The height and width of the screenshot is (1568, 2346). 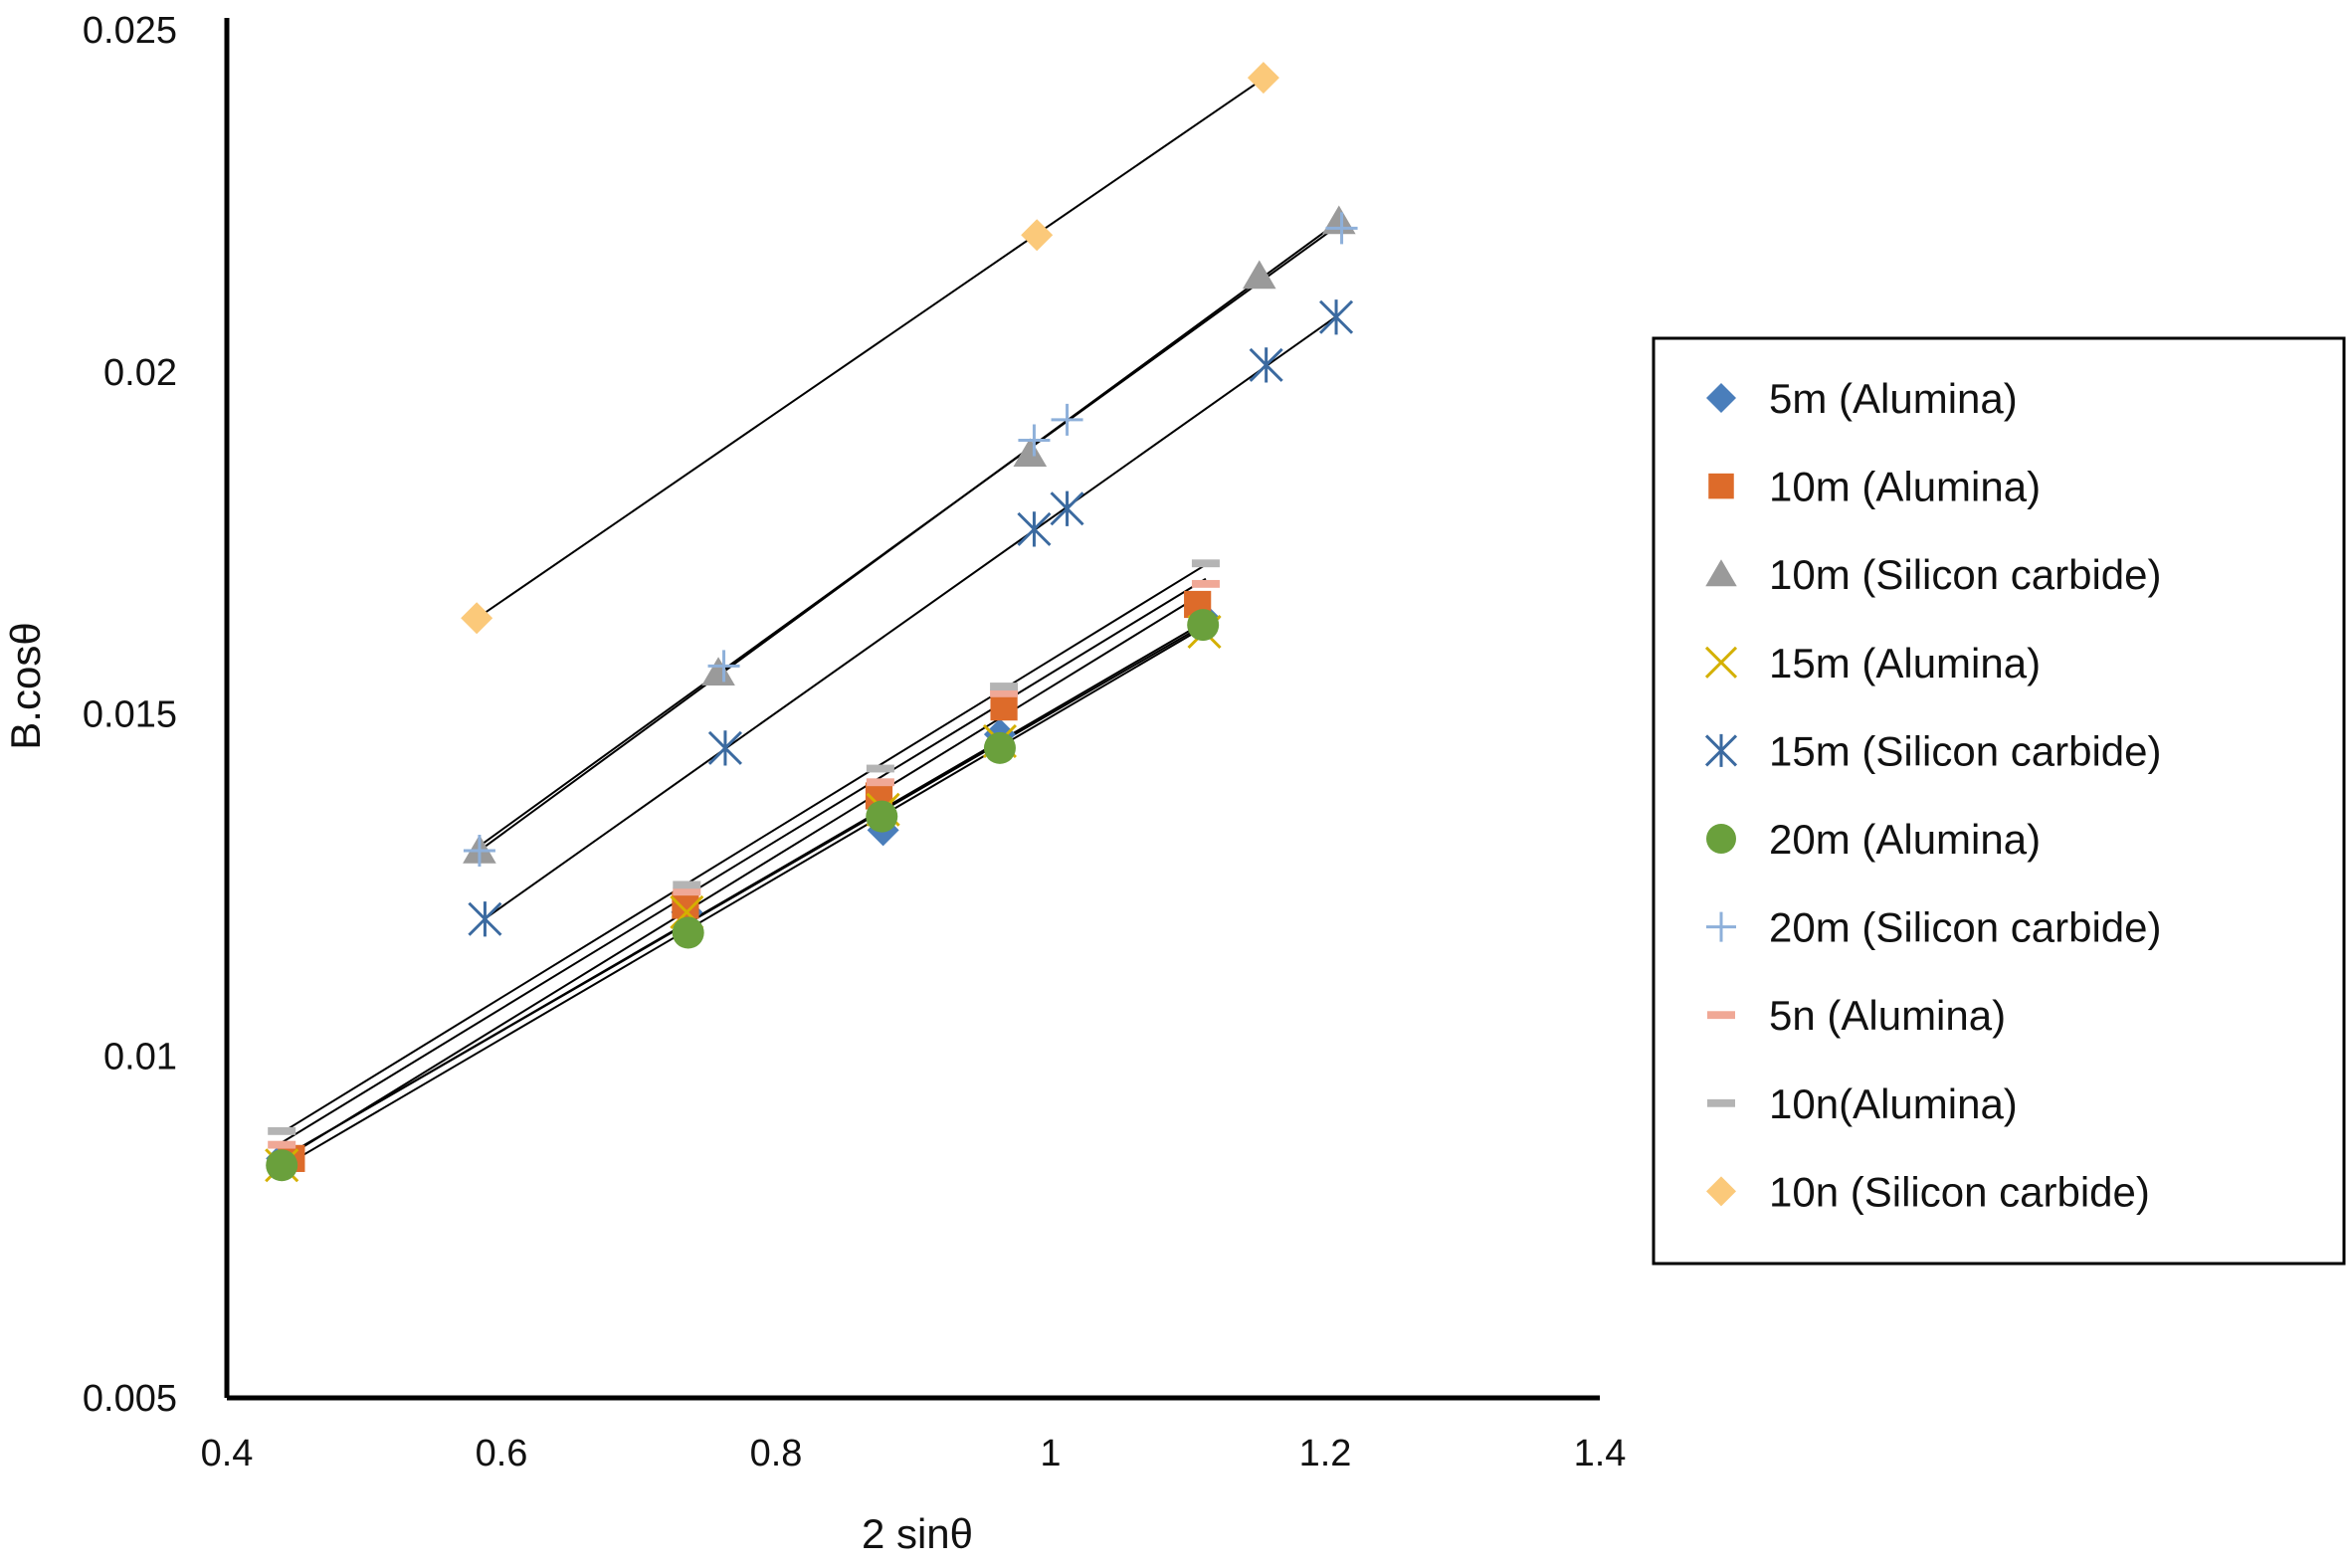 I want to click on legend-item: 10n(Alumina), so click(x=1862, y=1103).